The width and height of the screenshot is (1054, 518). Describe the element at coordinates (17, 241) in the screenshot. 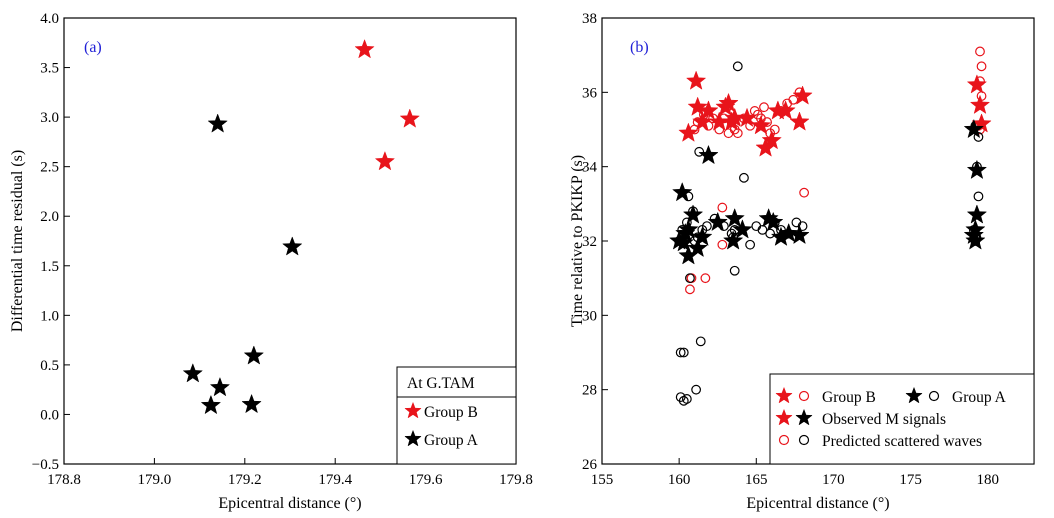

I see `panel-a-ylabel: Differential time residual (s)` at that location.